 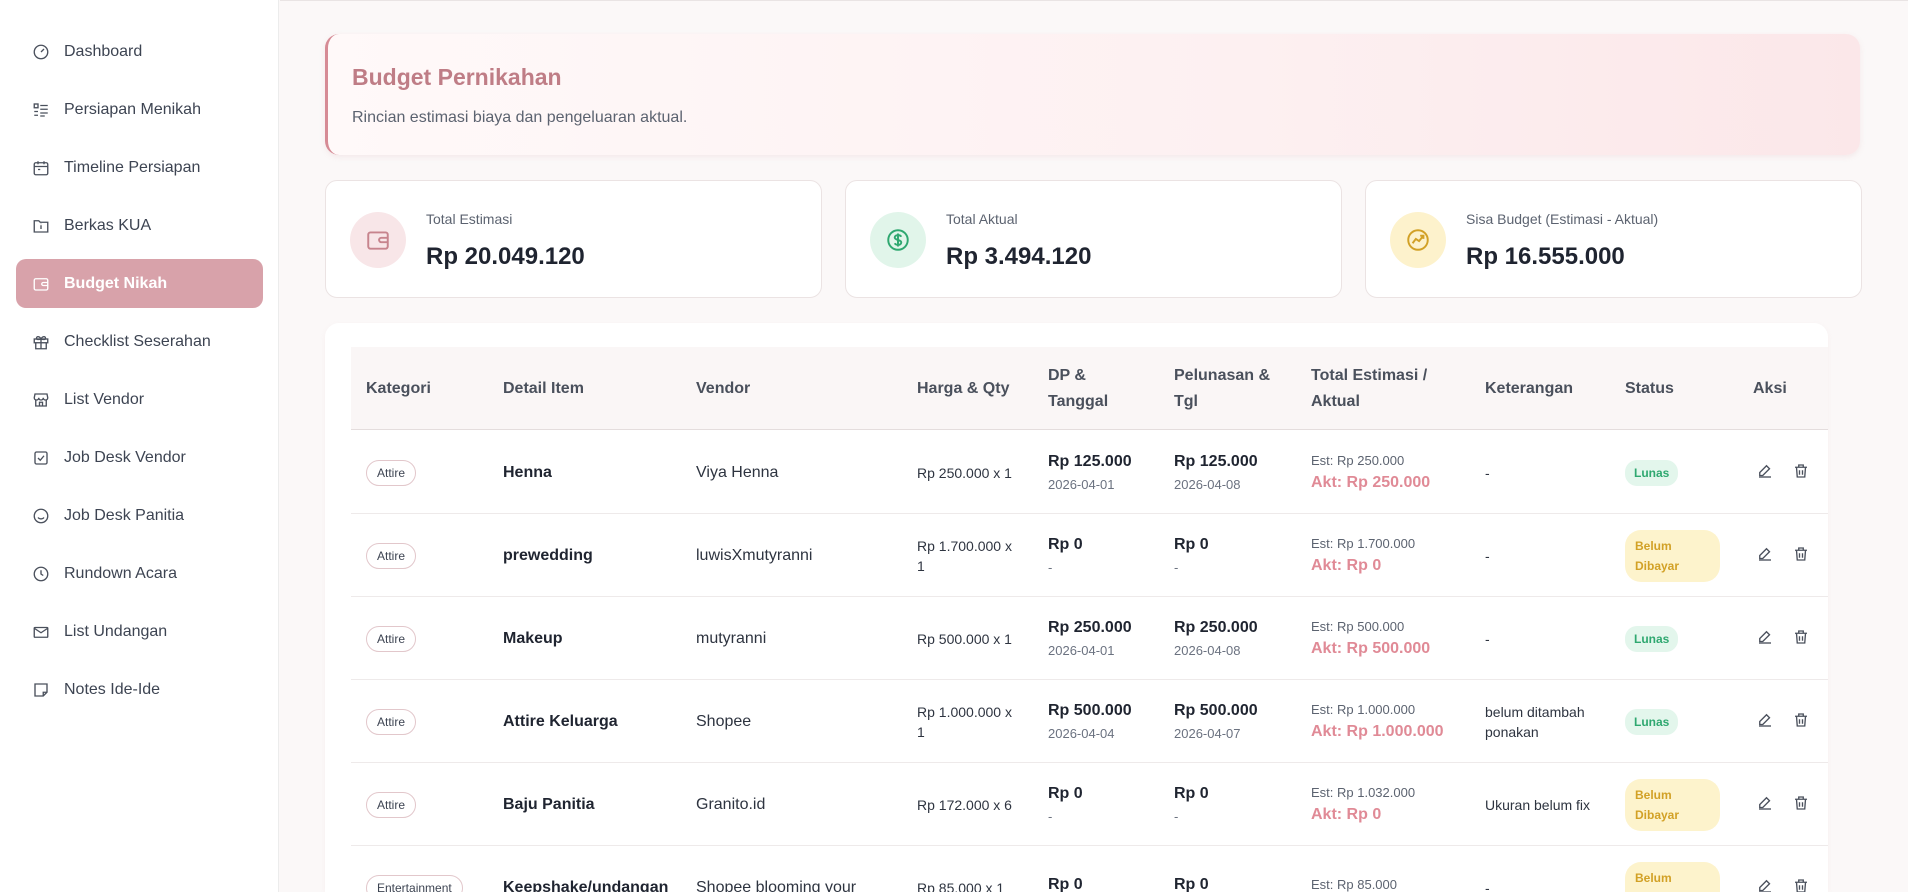 What do you see at coordinates (595, 472) in the screenshot?
I see `cell-detail: Henna` at bounding box center [595, 472].